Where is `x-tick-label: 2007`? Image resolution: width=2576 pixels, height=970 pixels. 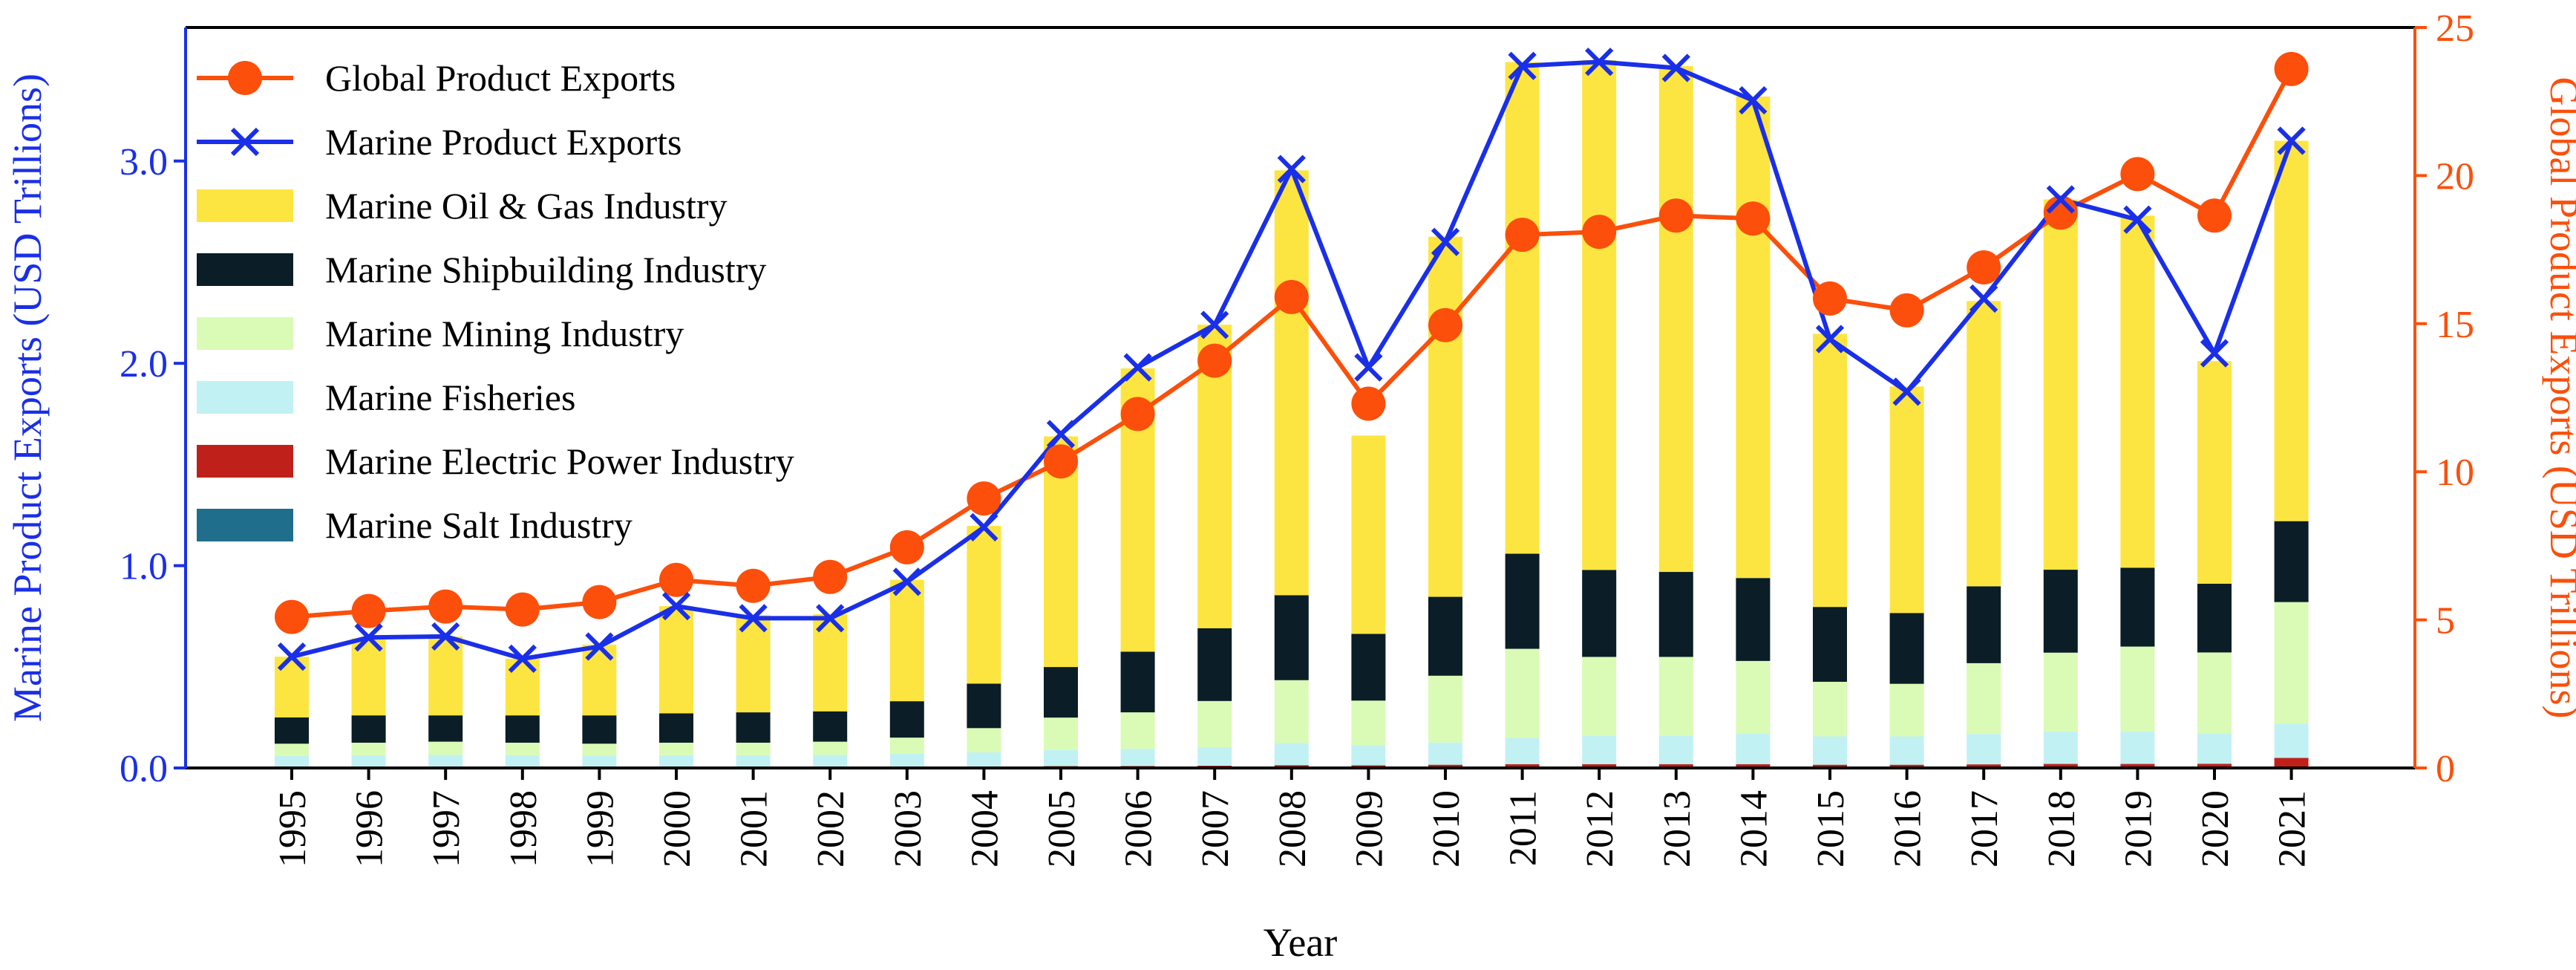 x-tick-label: 2007 is located at coordinates (1216, 829).